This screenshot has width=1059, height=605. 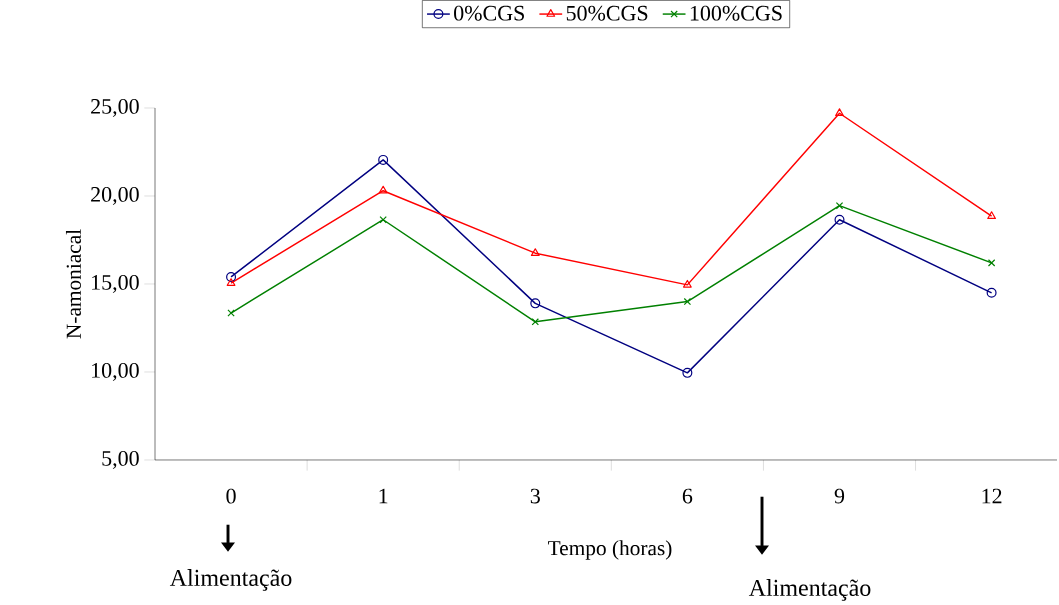 I want to click on x-tick-label: 0, so click(x=231, y=496).